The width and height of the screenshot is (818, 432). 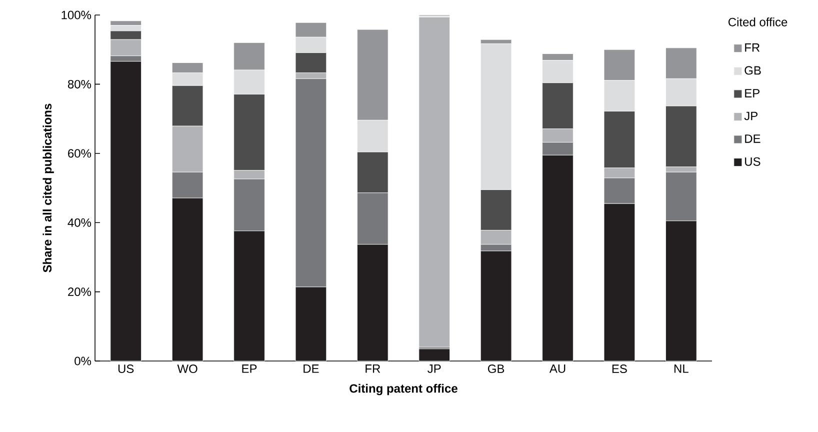 I want to click on x-tick-label: DE, so click(x=311, y=368).